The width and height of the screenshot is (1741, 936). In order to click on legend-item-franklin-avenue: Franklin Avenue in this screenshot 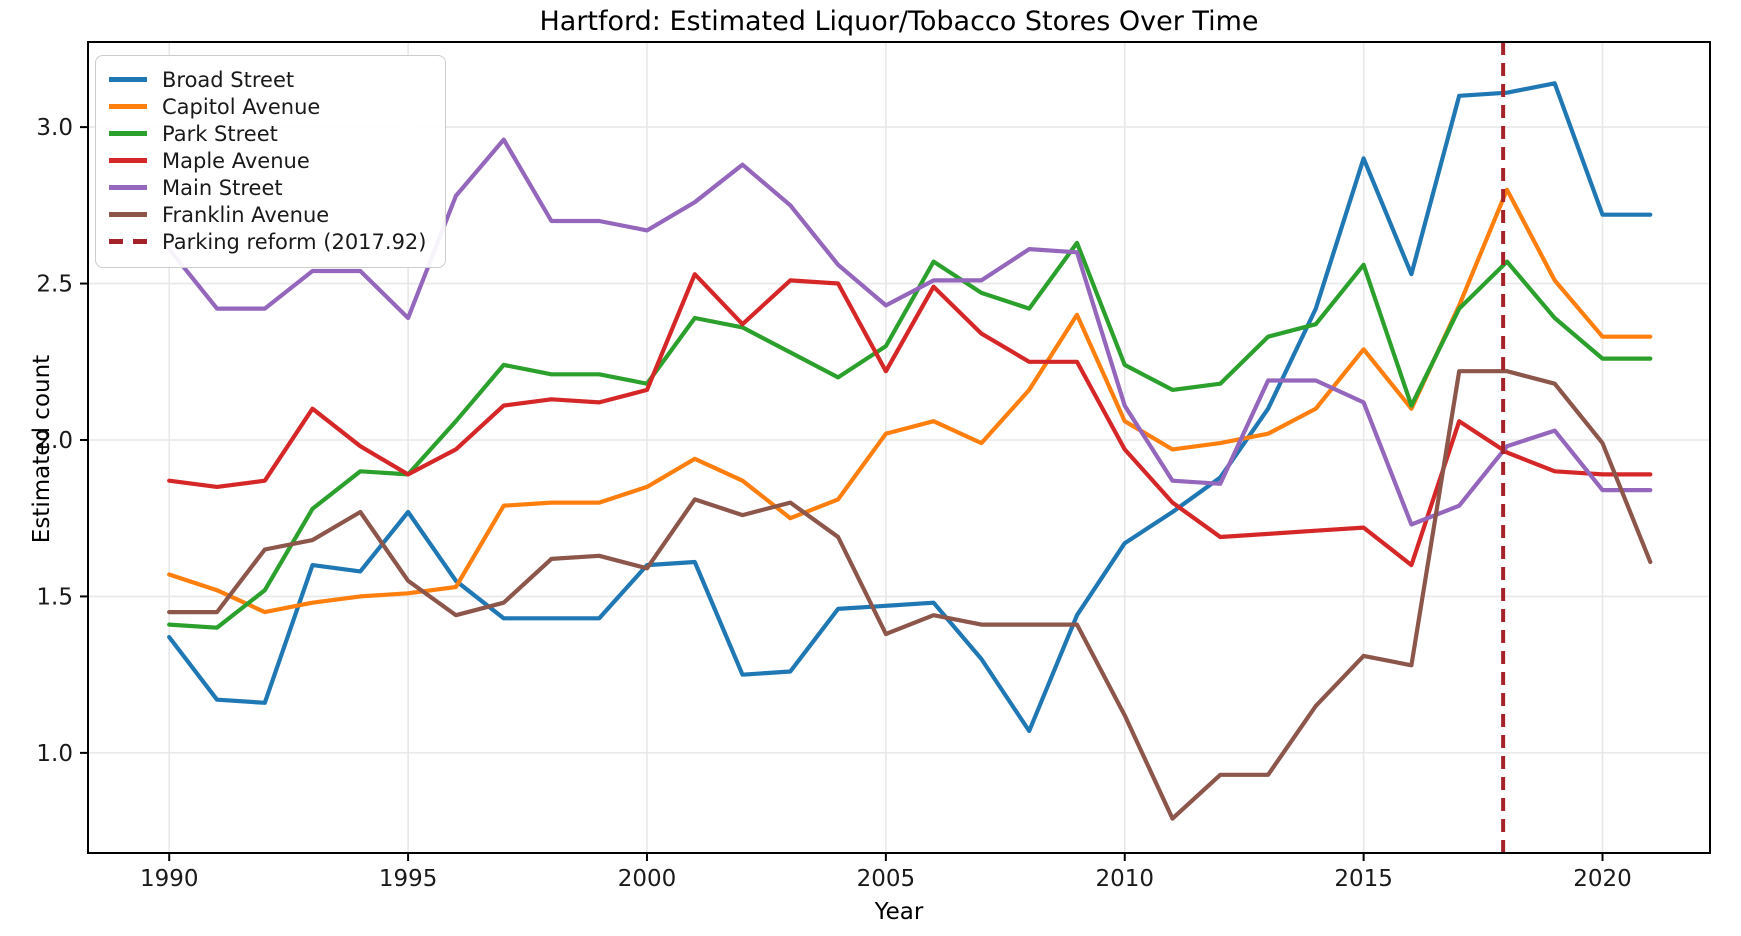, I will do `click(268, 214)`.